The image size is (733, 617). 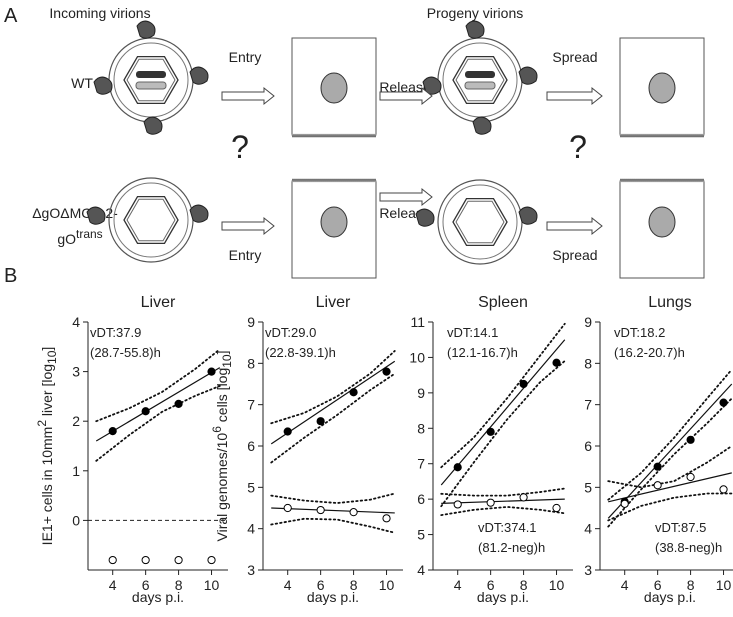 What do you see at coordinates (421, 428) in the screenshot?
I see `y-tick-label: 8` at bounding box center [421, 428].